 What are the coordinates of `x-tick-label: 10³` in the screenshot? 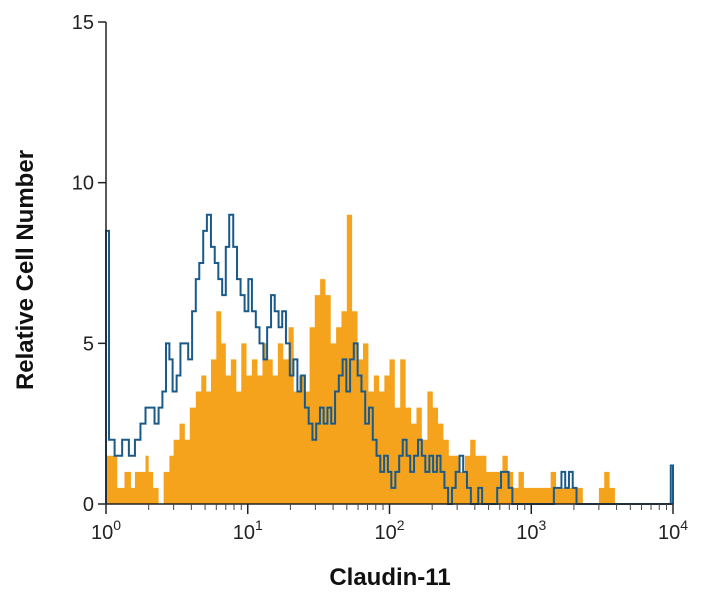 It's located at (531, 530).